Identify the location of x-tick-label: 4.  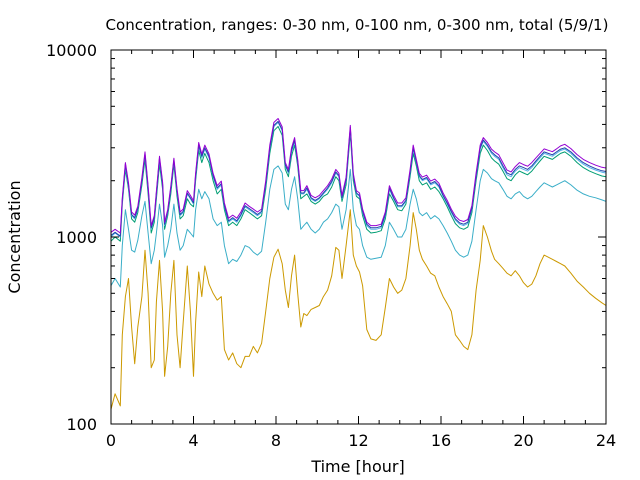
(193, 440).